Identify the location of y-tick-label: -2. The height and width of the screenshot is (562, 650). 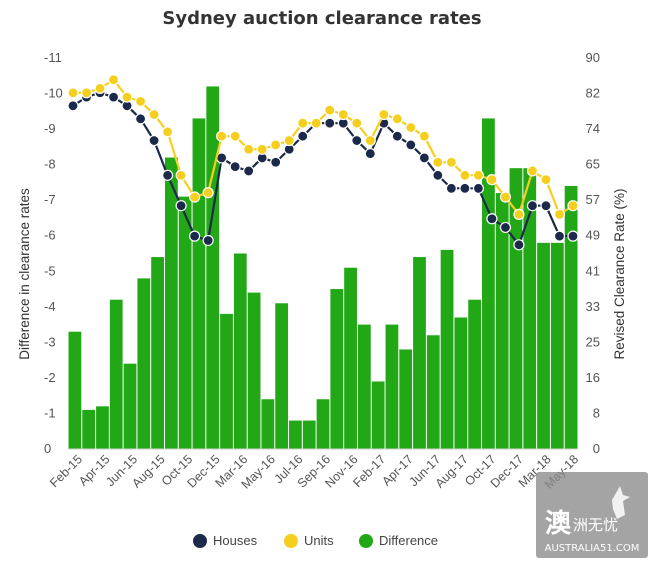
(50, 377).